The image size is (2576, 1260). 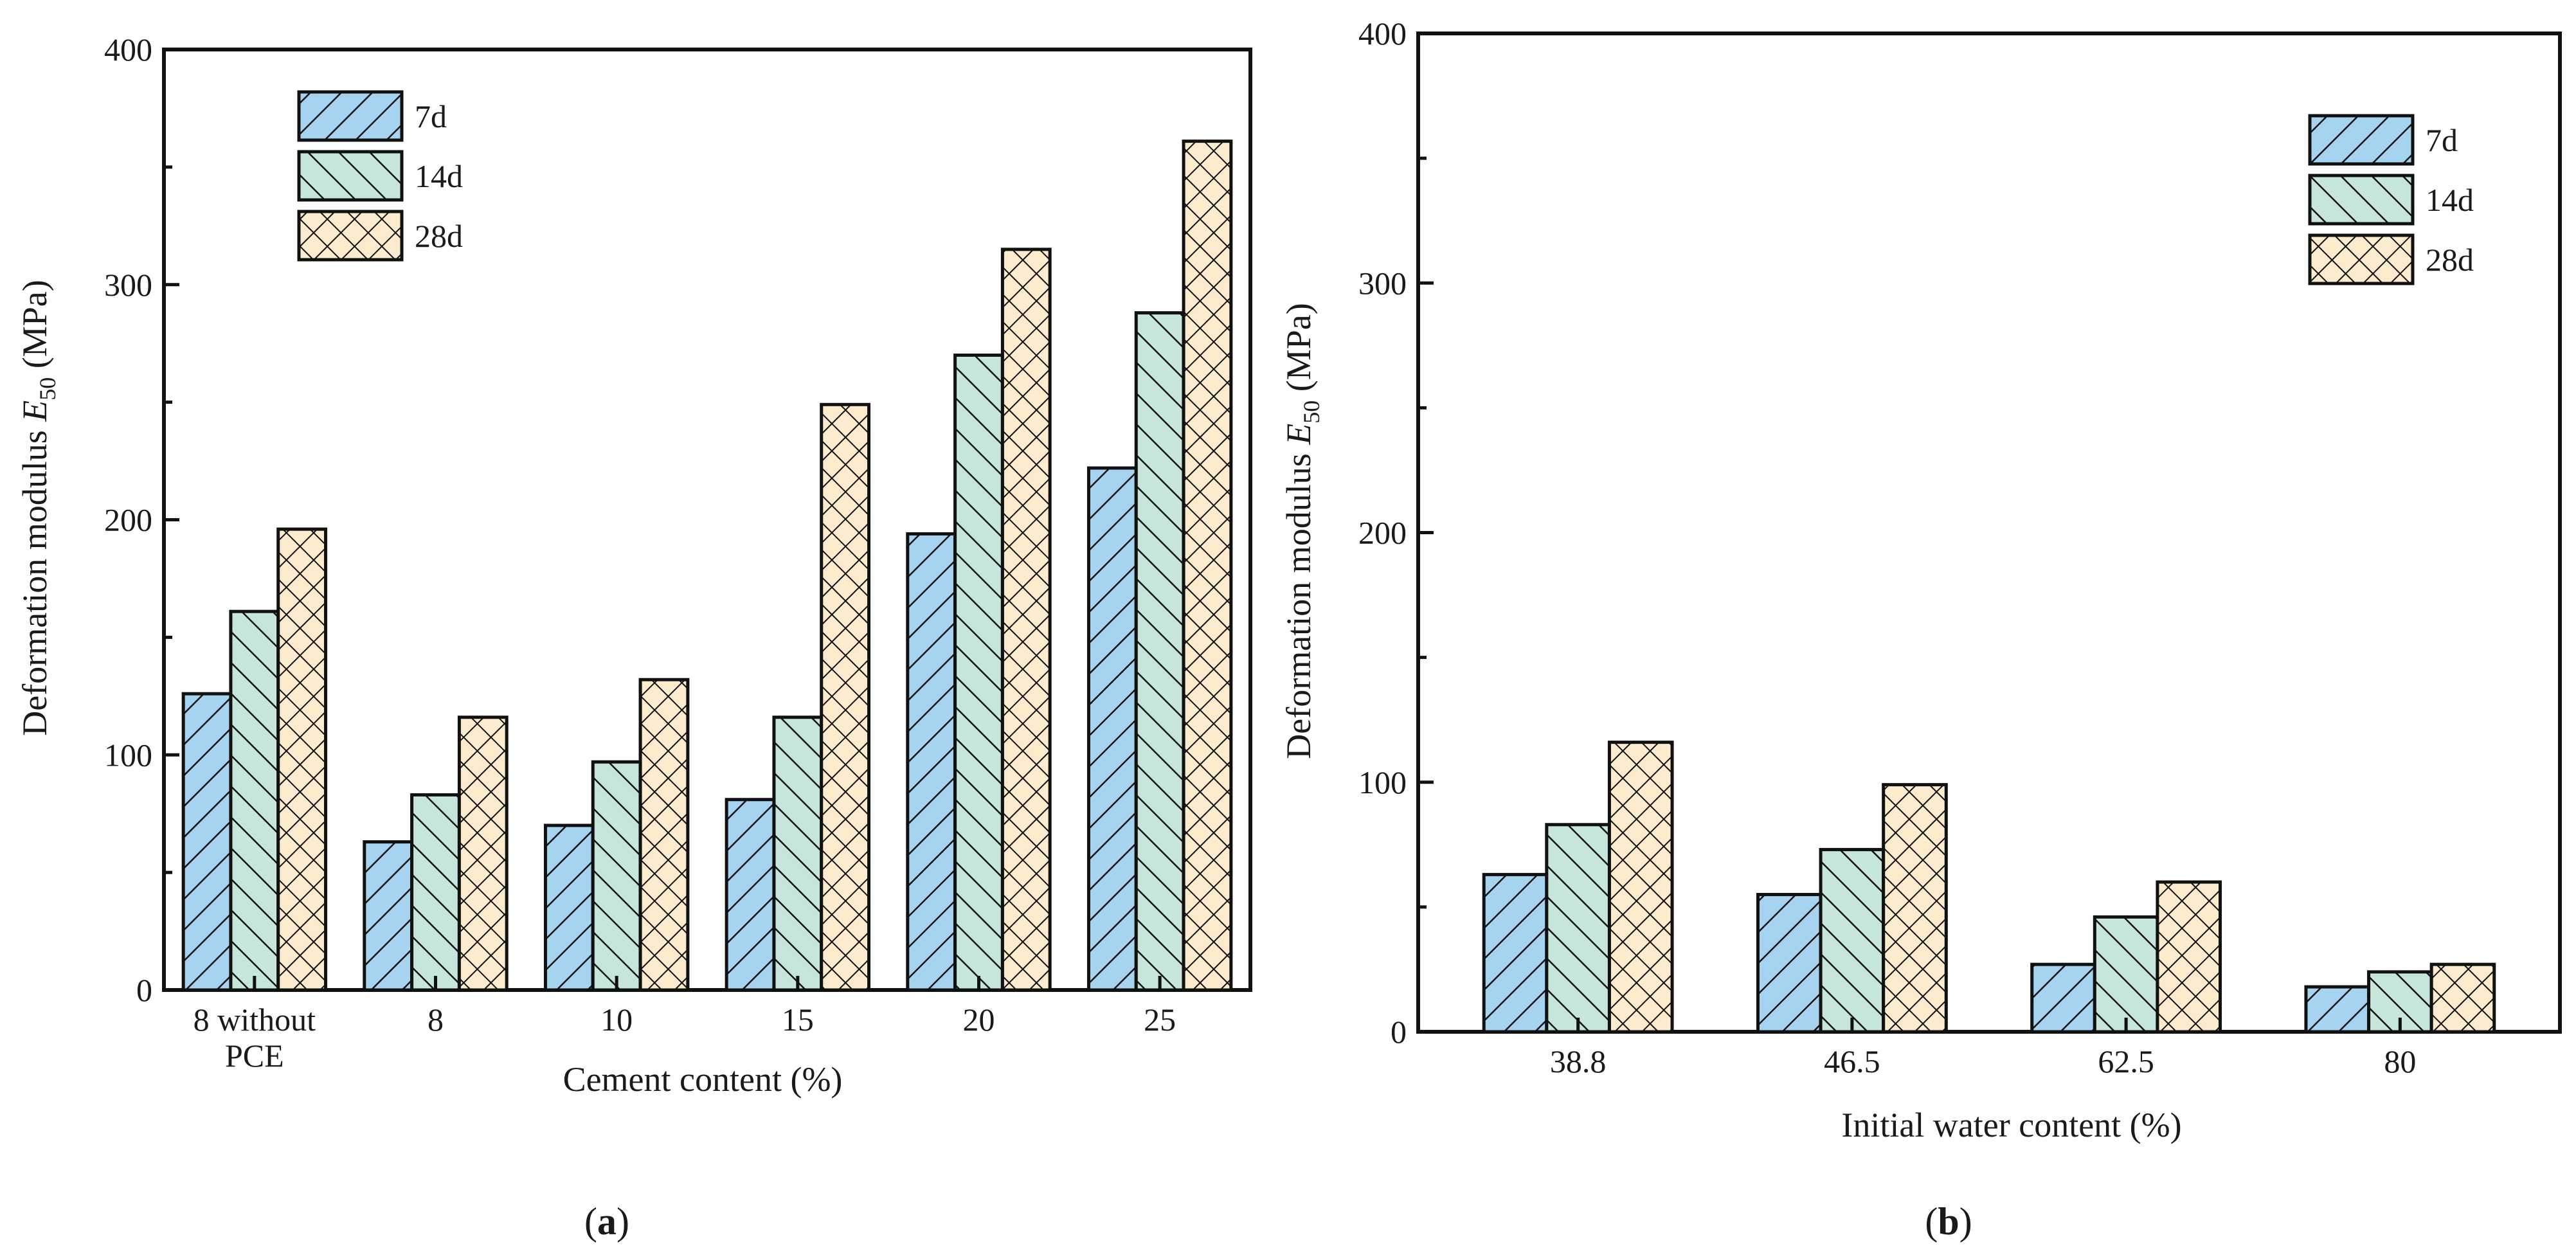 I want to click on x-axis-title: Cement content (%), so click(x=703, y=1079).